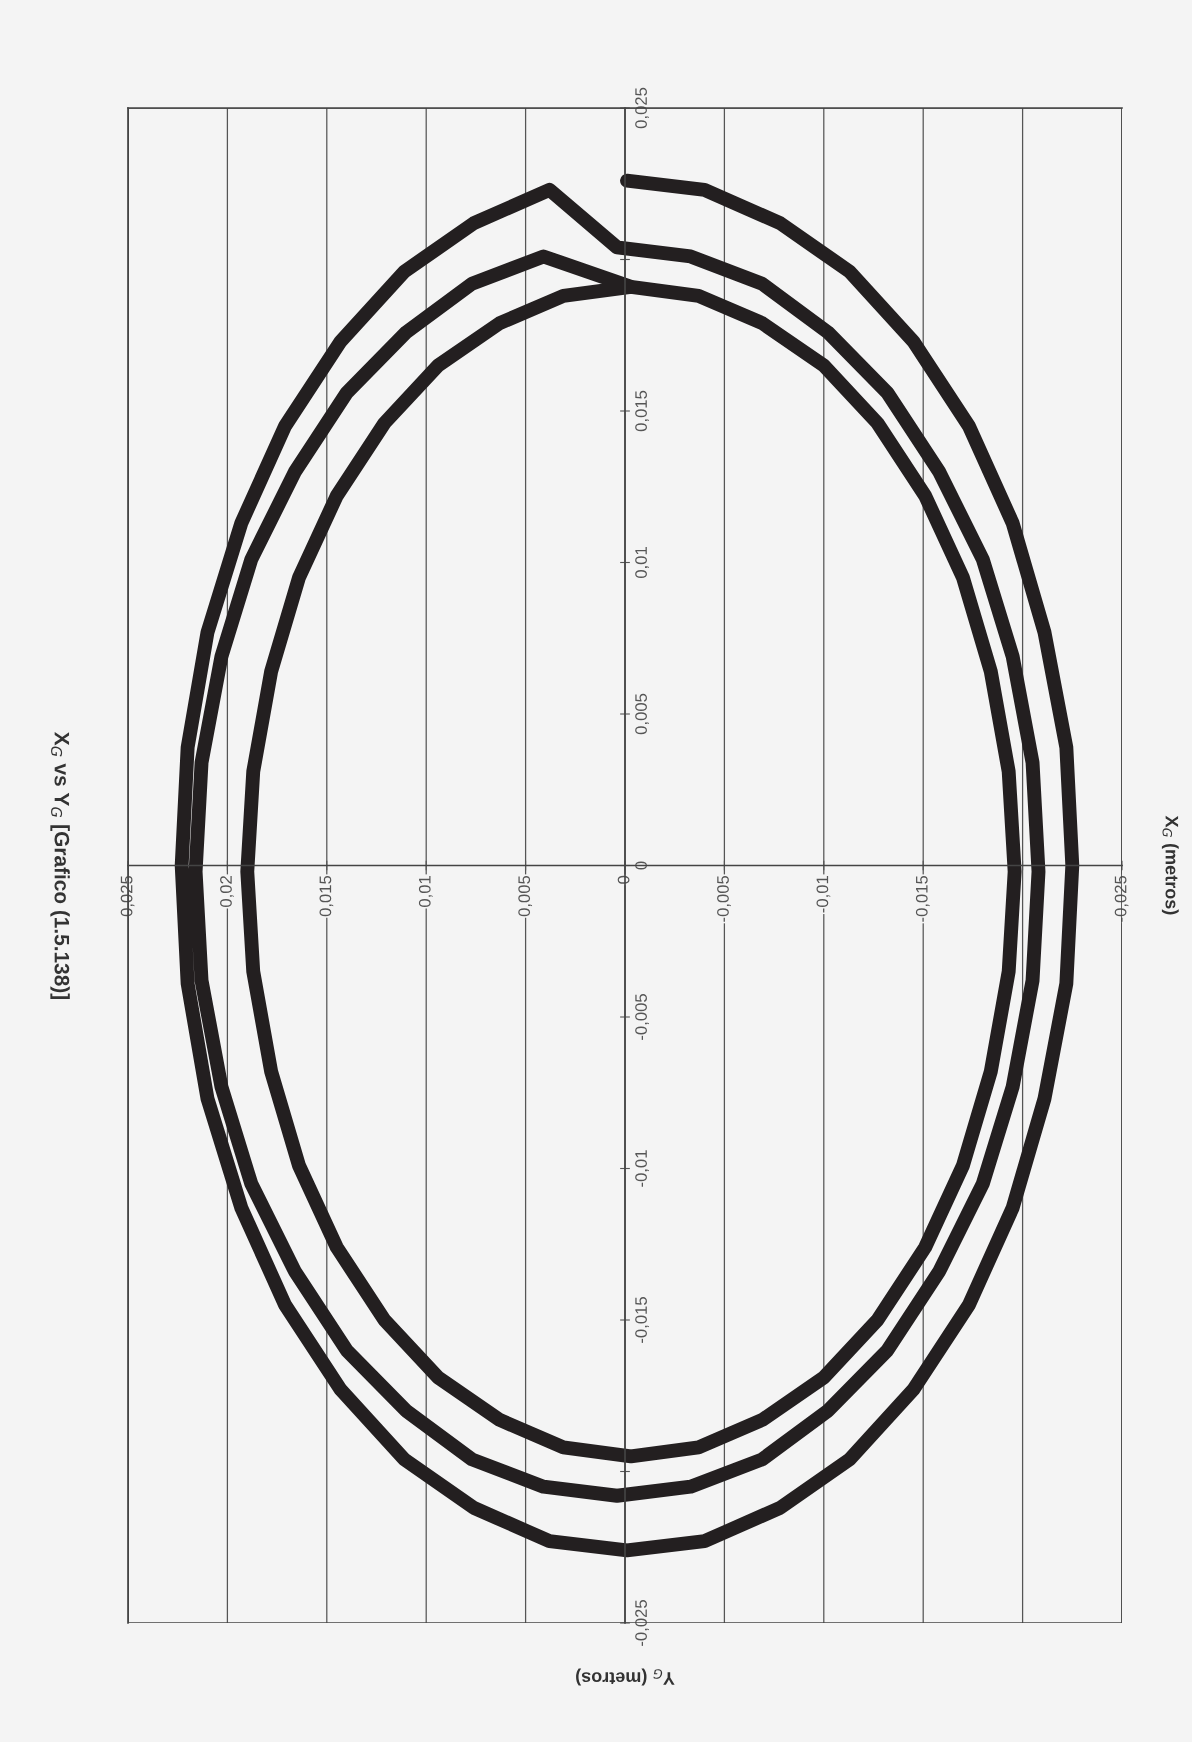 The image size is (1192, 1742). What do you see at coordinates (623, 879) in the screenshot?
I see `x-tick-label: 0` at bounding box center [623, 879].